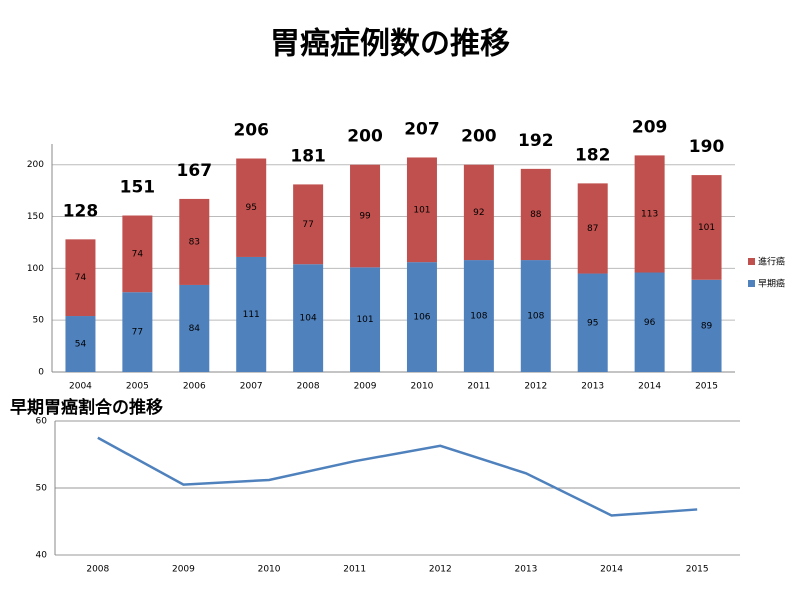  I want to click on x-tick-label: 2005, so click(137, 387).